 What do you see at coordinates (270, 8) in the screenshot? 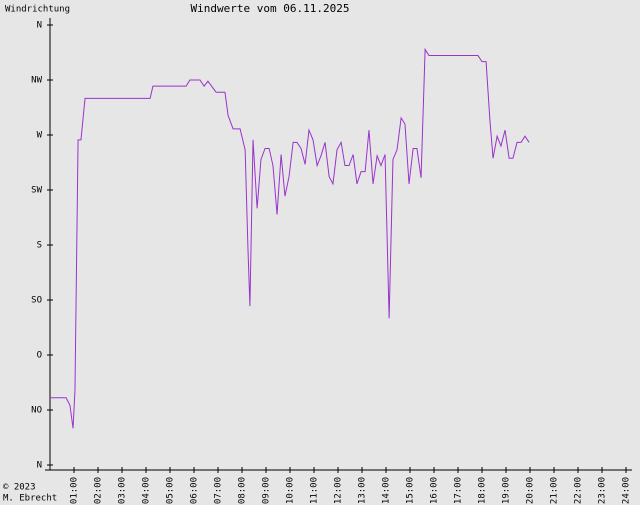
I see `chart-title: Windwerte vom 06.11.2025` at bounding box center [270, 8].